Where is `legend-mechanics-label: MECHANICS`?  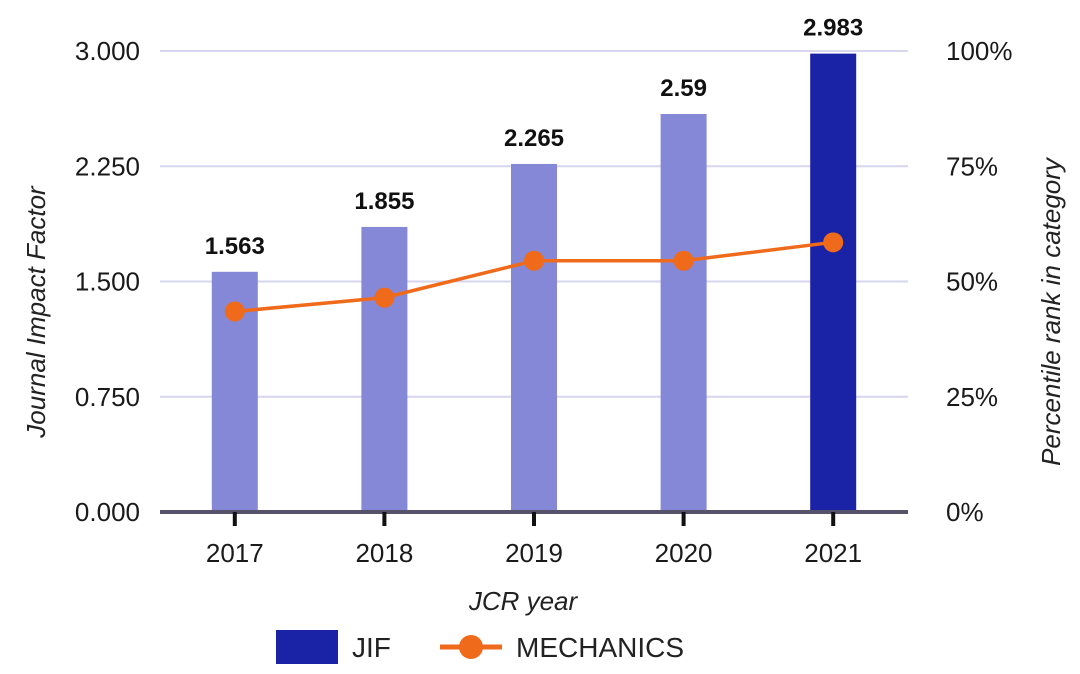 legend-mechanics-label: MECHANICS is located at coordinates (600, 647).